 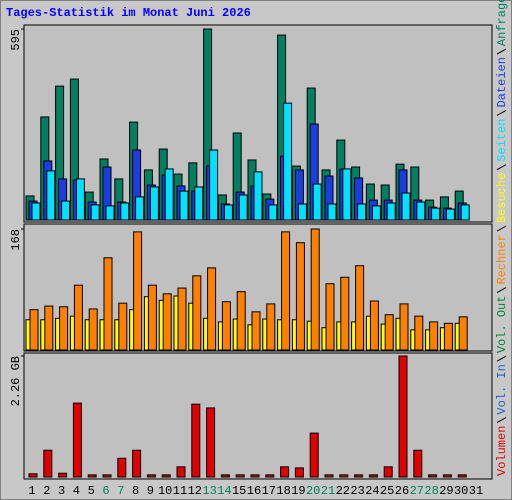 What do you see at coordinates (16, 40) in the screenshot?
I see `y-tick-label: 595` at bounding box center [16, 40].